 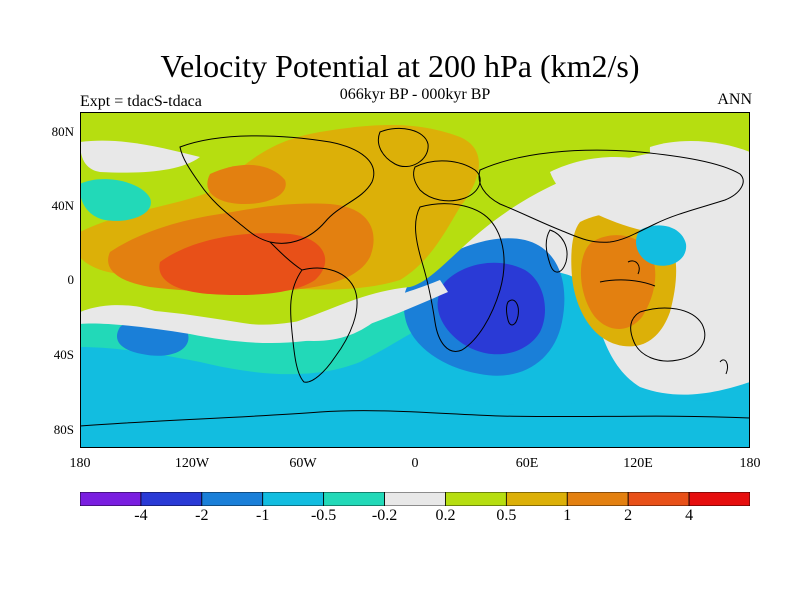 What do you see at coordinates (115, 200) in the screenshot?
I see `central-pacific-negative-patch` at bounding box center [115, 200].